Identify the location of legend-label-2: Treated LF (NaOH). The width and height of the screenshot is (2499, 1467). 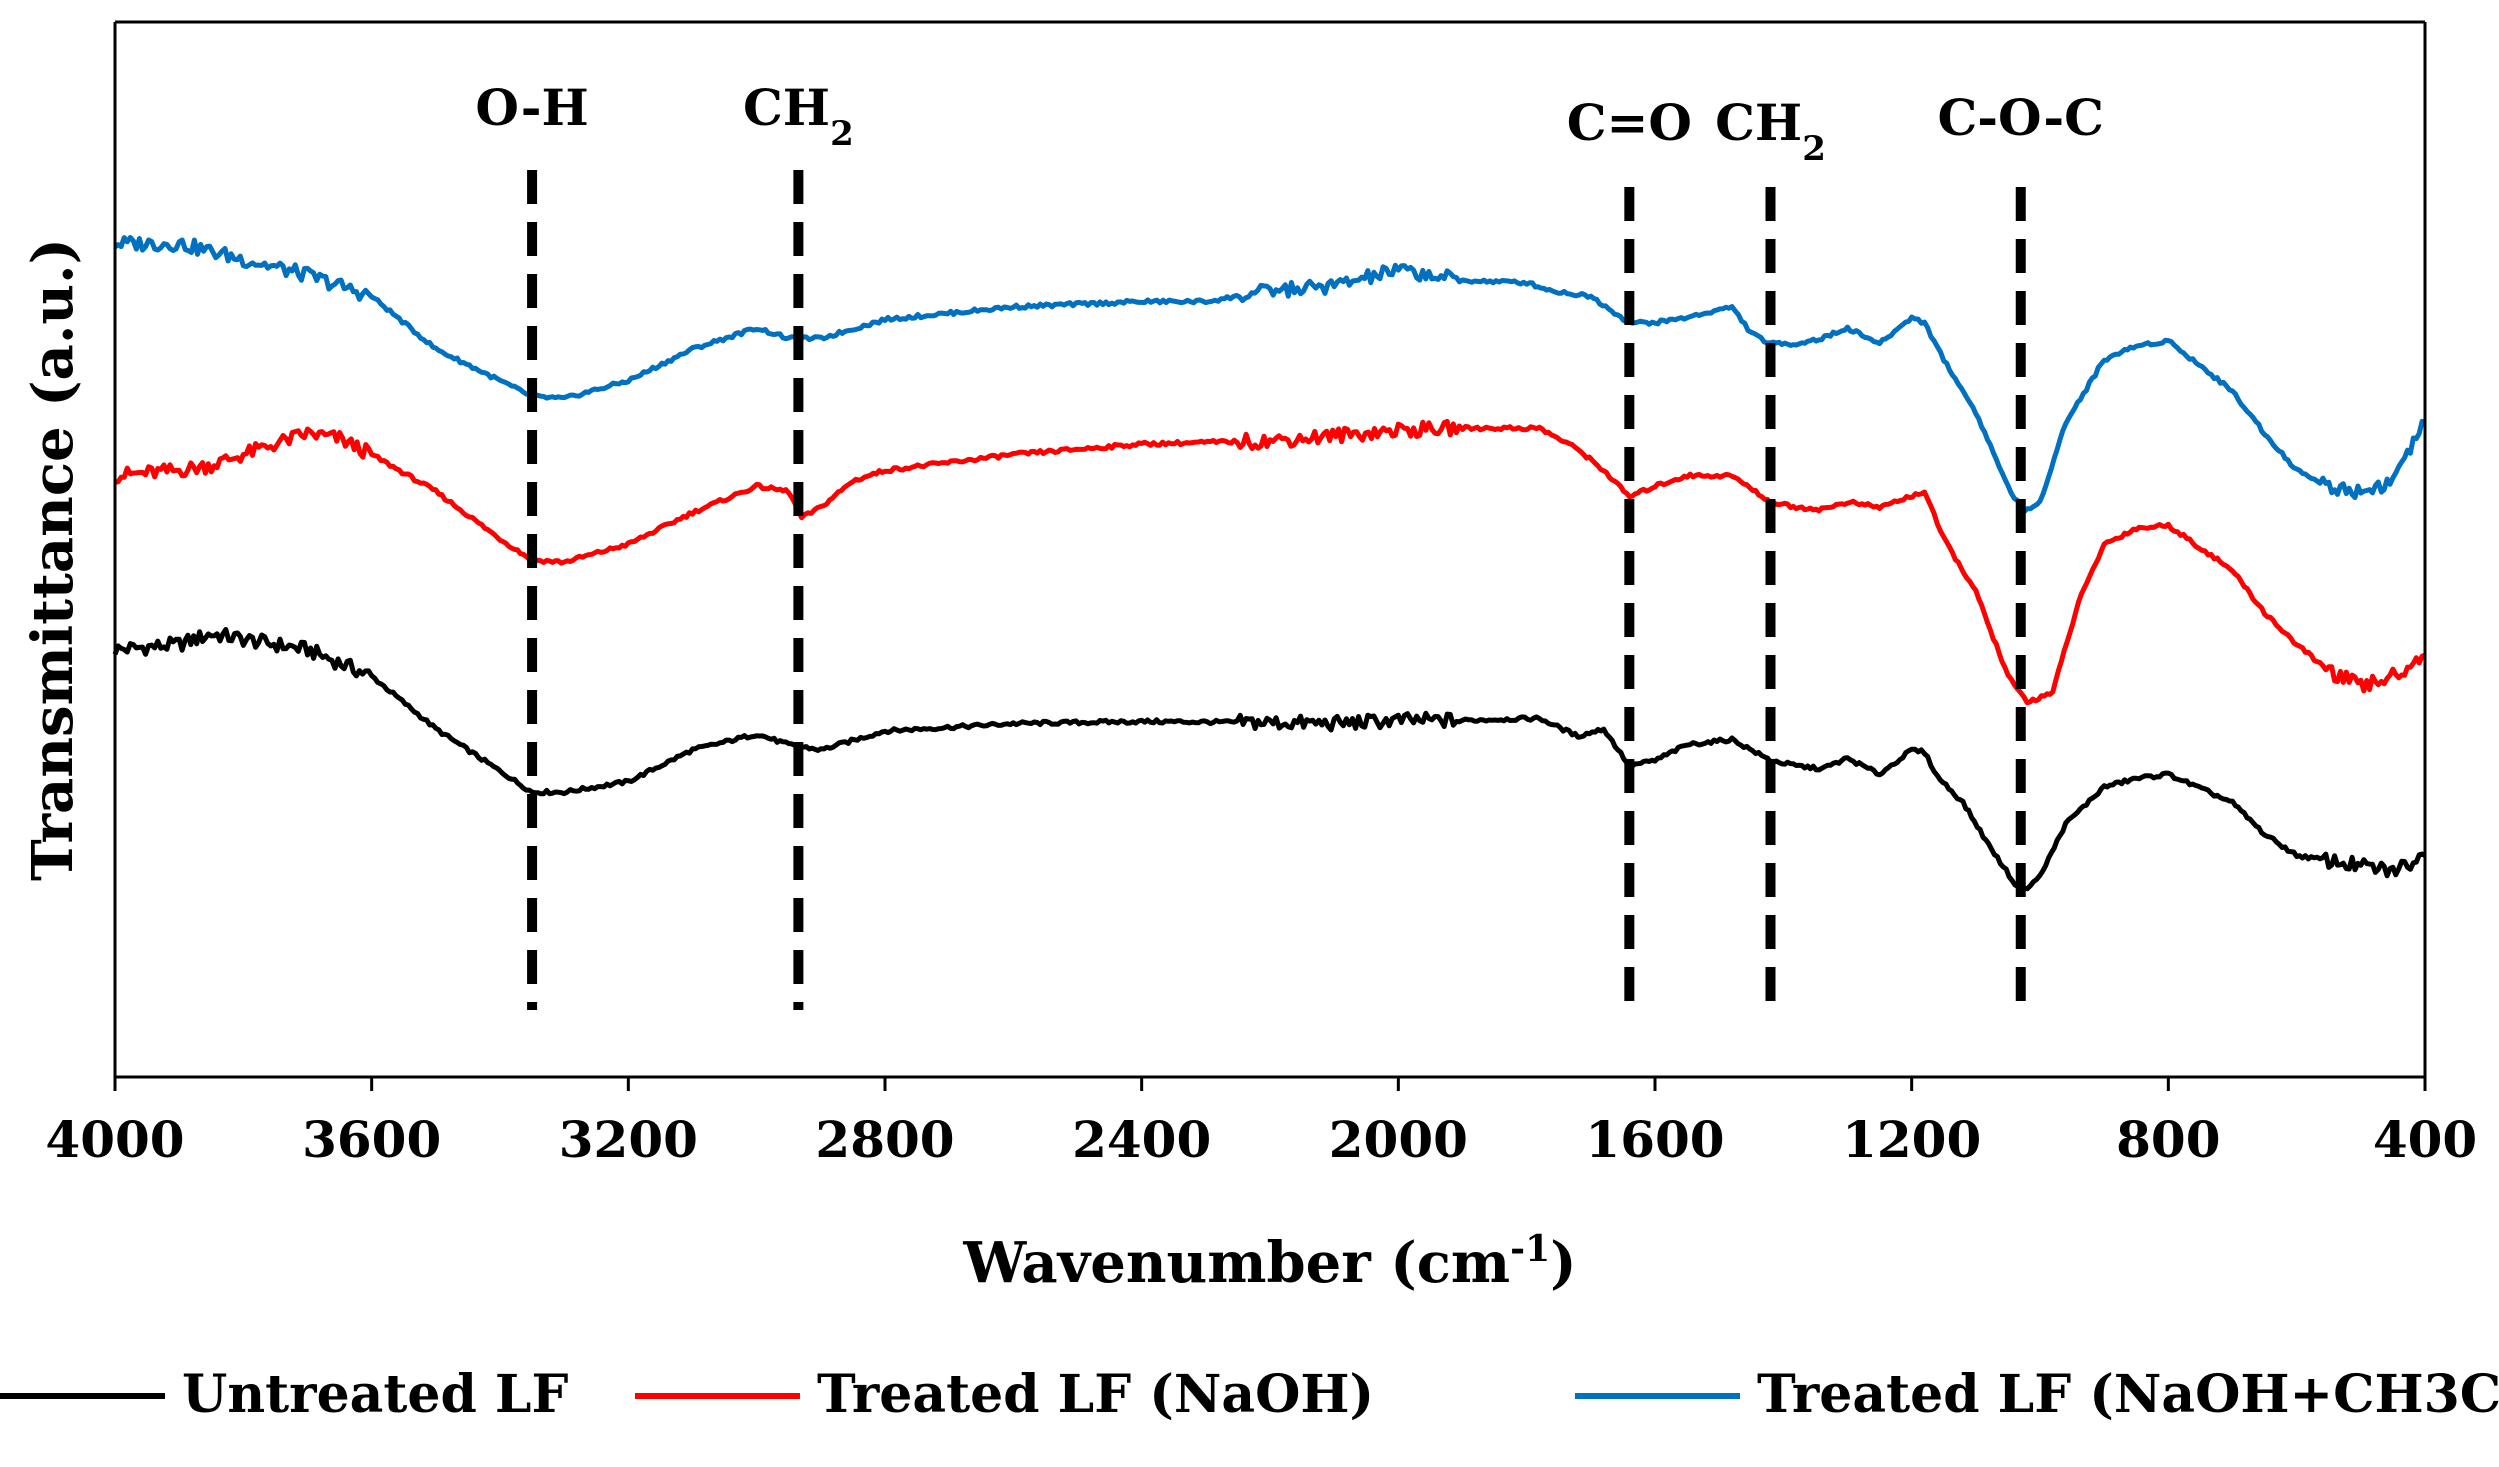
(1095, 1394).